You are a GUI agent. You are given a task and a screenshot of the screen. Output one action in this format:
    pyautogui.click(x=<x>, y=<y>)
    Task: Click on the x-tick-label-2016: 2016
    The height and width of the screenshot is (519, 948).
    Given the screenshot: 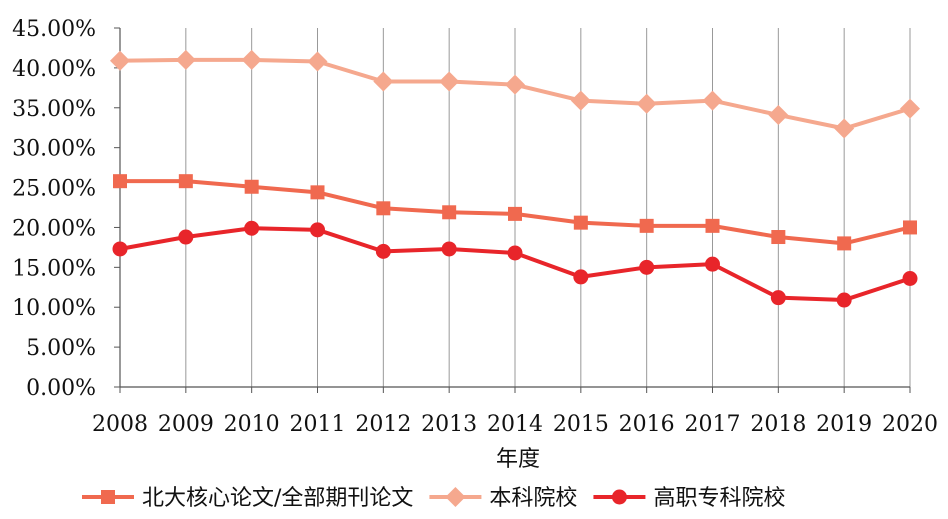 What is the action you would take?
    pyautogui.click(x=647, y=424)
    